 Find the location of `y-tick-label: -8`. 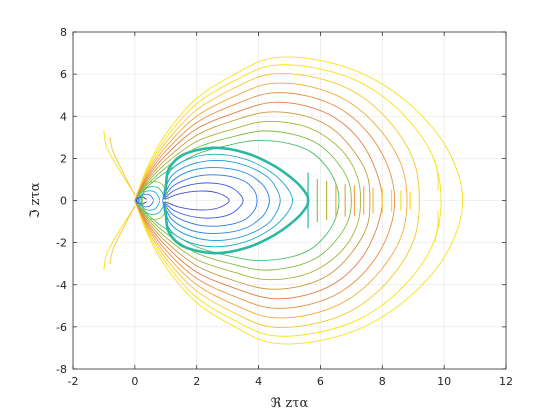

y-tick-label: -8 is located at coordinates (61, 369).